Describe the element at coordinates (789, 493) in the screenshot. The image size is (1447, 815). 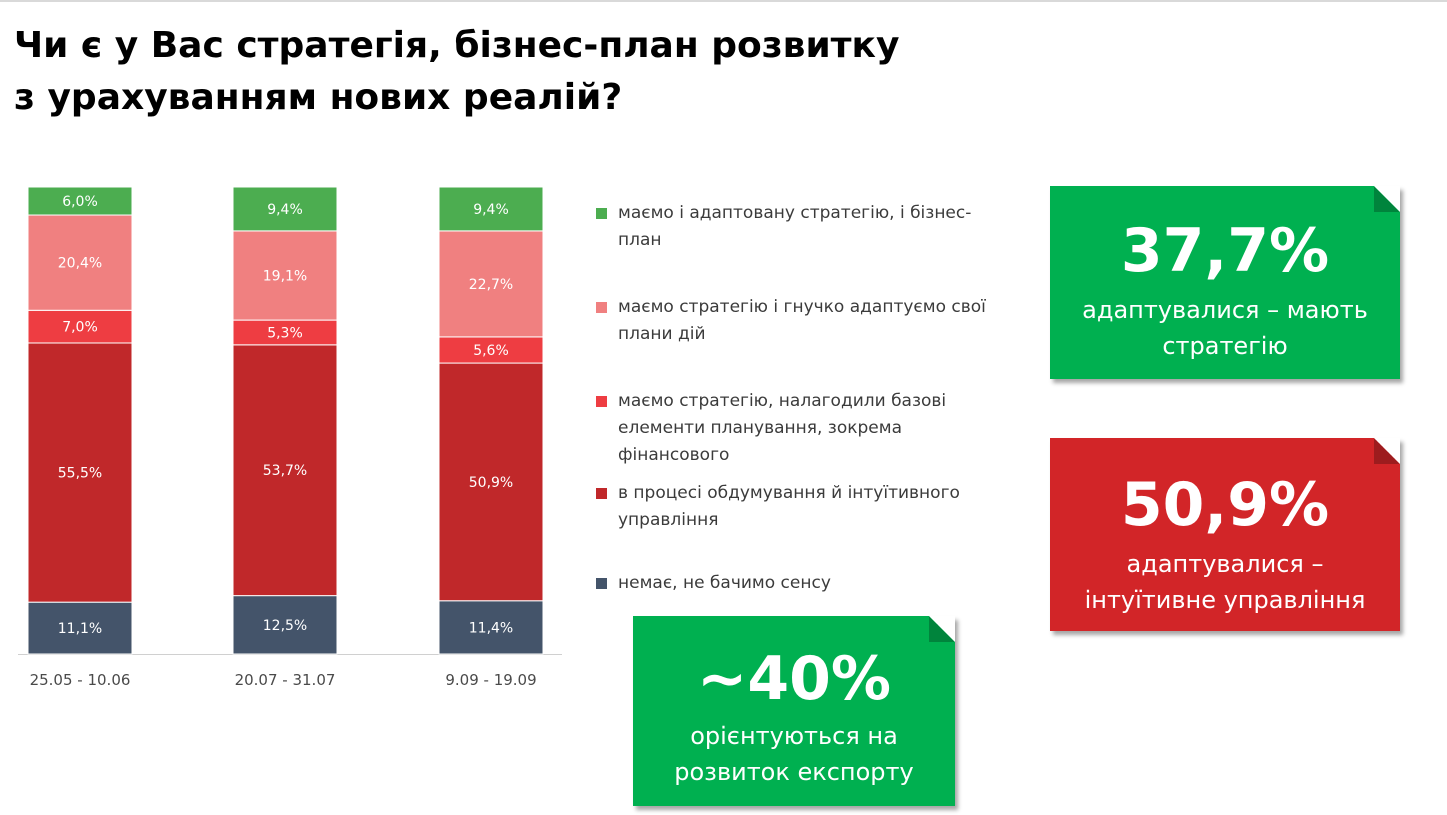
I see `legend-label: в процесі обдумування й інтуїтивного` at that location.